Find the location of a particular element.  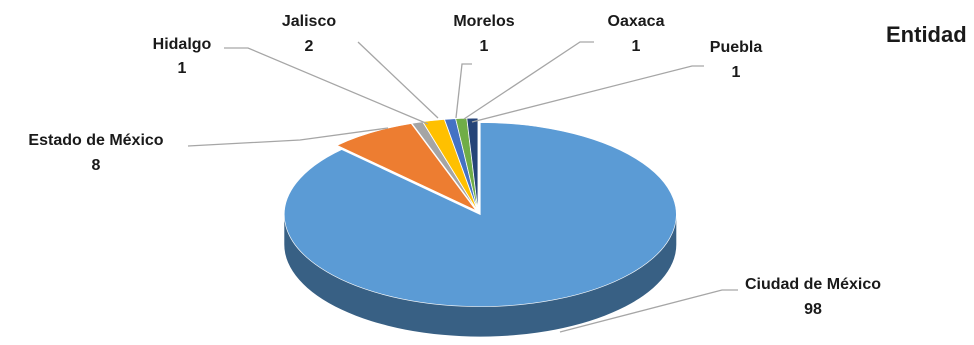

data-label-jalisco: Jalisco 2 is located at coordinates (309, 34).